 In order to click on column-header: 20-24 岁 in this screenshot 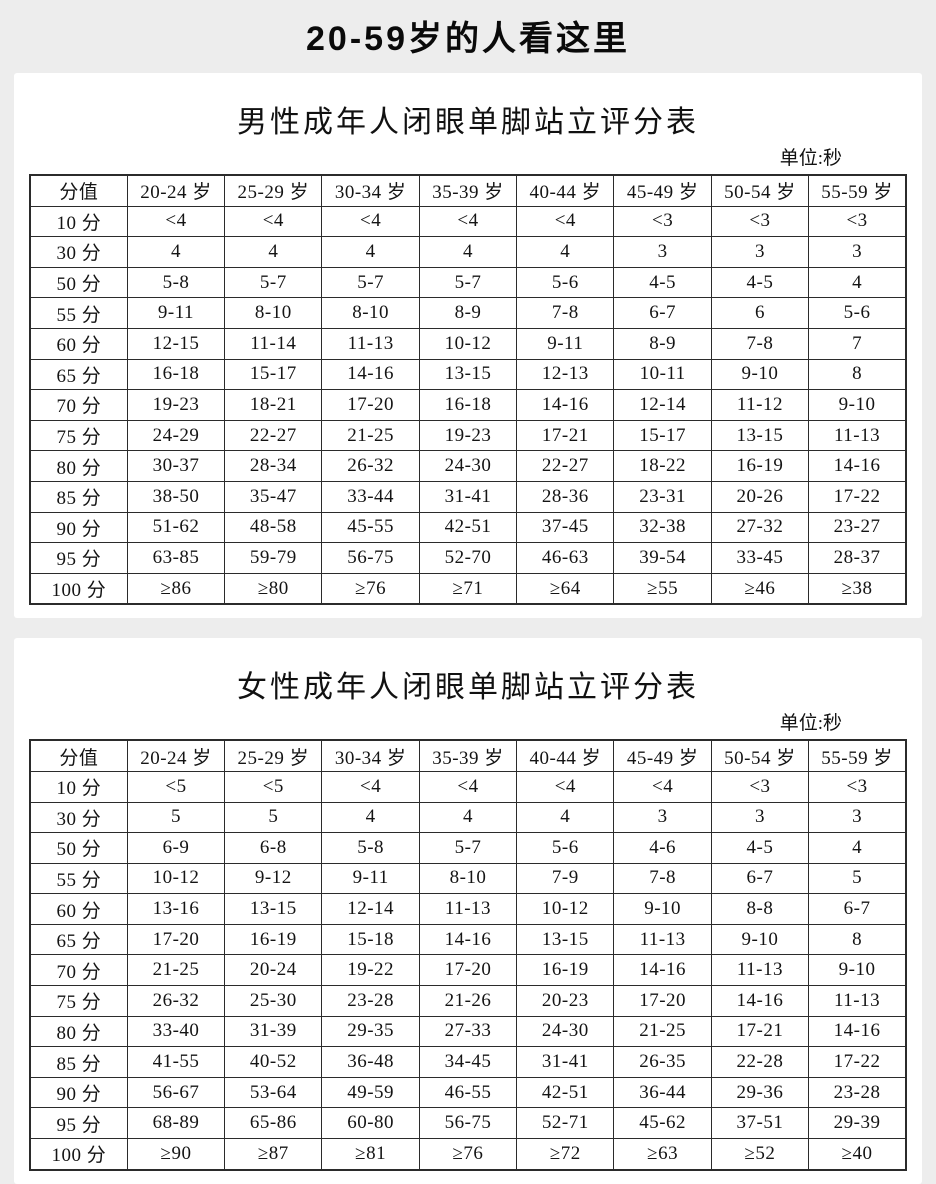, I will do `click(176, 755)`.